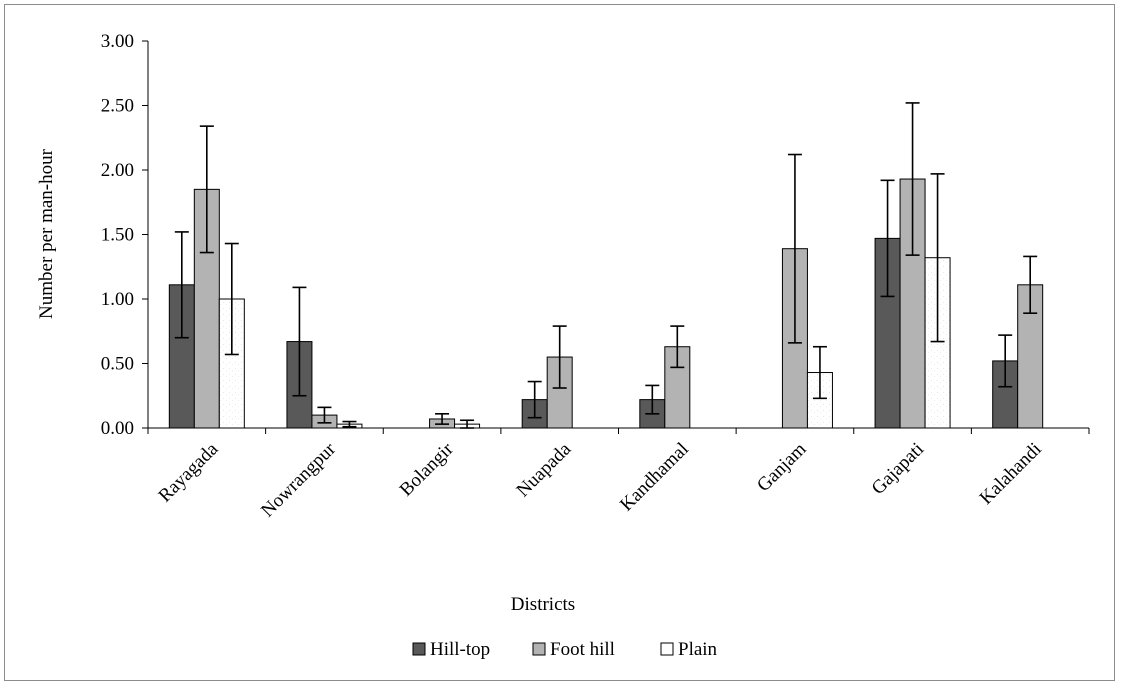 The image size is (1121, 687). I want to click on x-tick-label: Ganjam, so click(782, 468).